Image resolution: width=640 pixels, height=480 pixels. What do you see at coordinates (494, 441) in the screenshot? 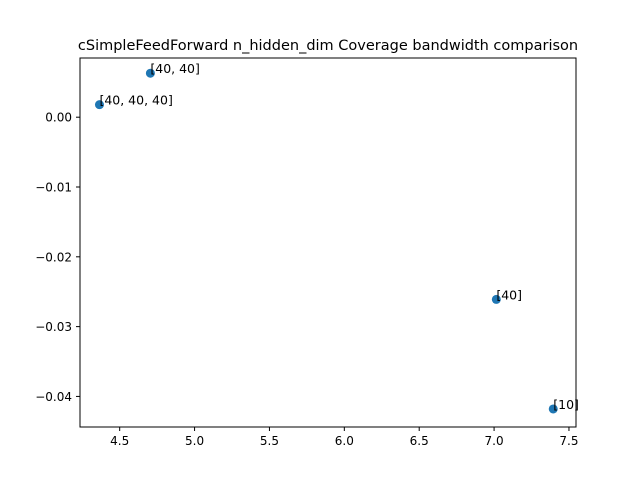
I see `x-tick-label: 7.0` at bounding box center [494, 441].